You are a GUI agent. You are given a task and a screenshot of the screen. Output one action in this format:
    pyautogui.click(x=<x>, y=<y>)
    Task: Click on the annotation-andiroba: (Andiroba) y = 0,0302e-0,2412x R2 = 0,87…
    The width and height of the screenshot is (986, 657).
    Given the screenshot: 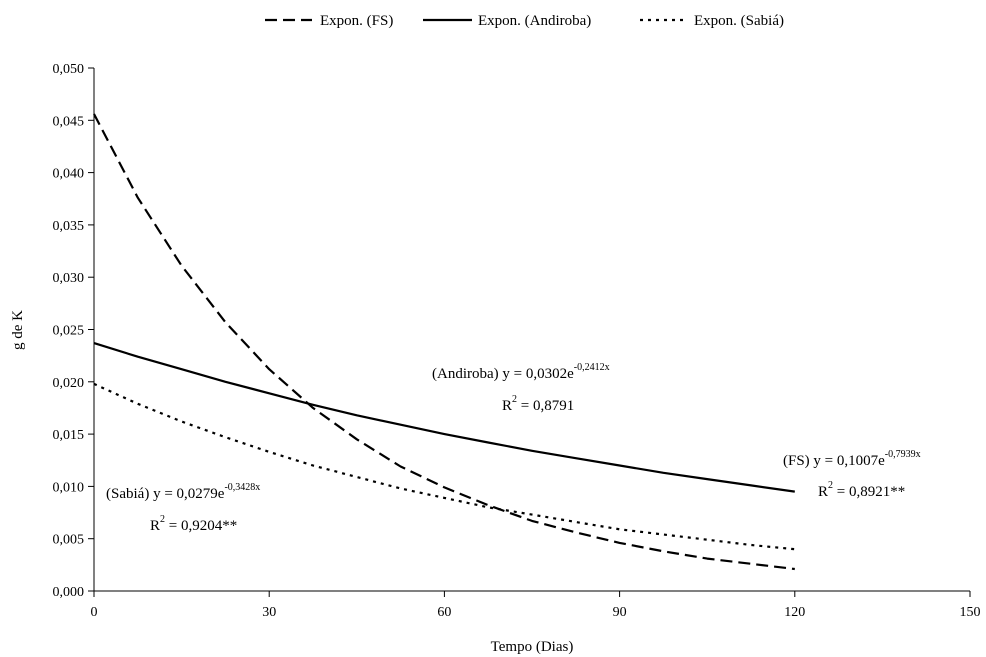 What is the action you would take?
    pyautogui.click(x=521, y=388)
    